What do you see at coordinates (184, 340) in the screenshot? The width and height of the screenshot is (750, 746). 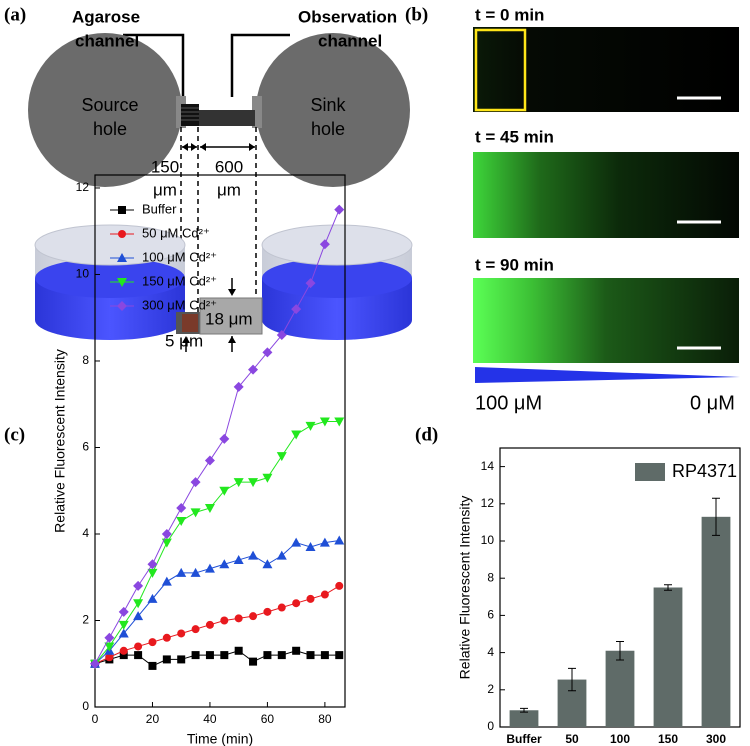 I see `label: 5 μm` at bounding box center [184, 340].